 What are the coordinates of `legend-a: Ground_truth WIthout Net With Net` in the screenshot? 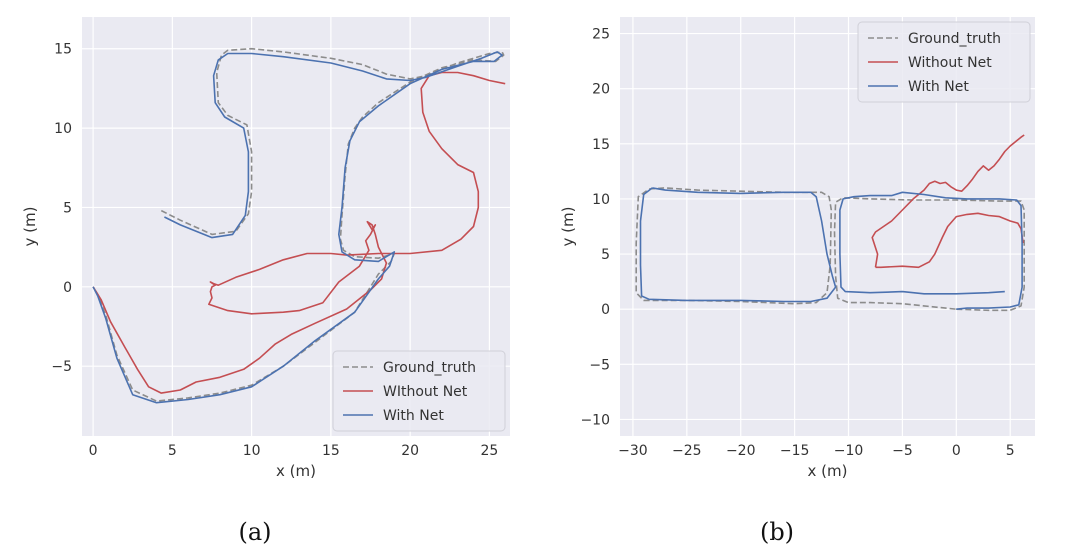 It's located at (419, 391).